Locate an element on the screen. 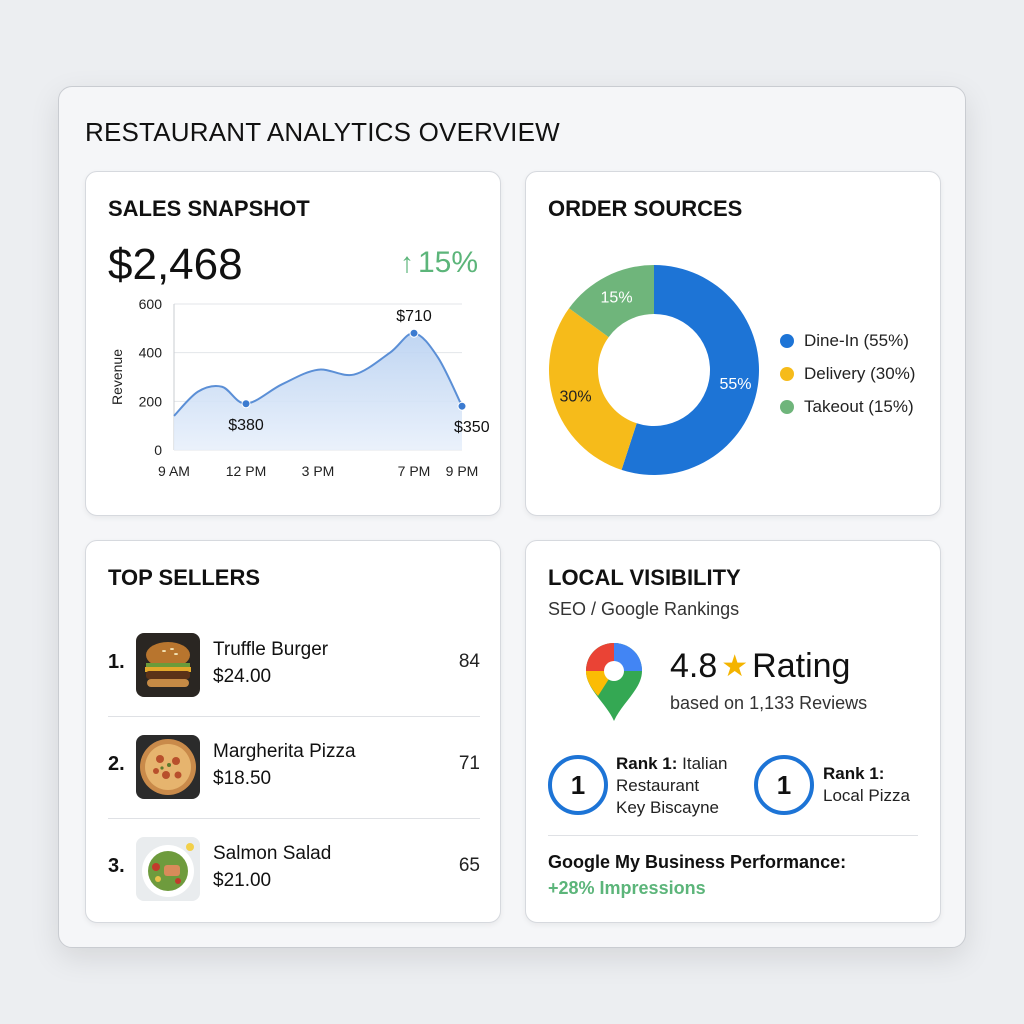 This screenshot has height=1024, width=1024. seller-name: Margherita Pizza is located at coordinates (284, 751).